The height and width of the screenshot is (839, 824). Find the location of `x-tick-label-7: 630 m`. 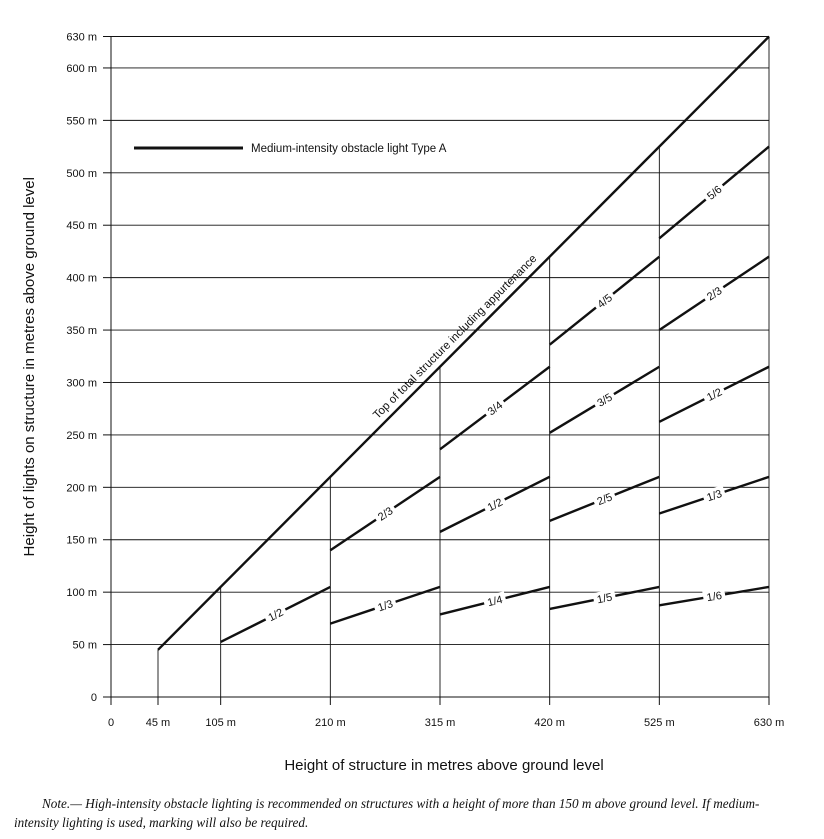

x-tick-label-7: 630 m is located at coordinates (769, 723).